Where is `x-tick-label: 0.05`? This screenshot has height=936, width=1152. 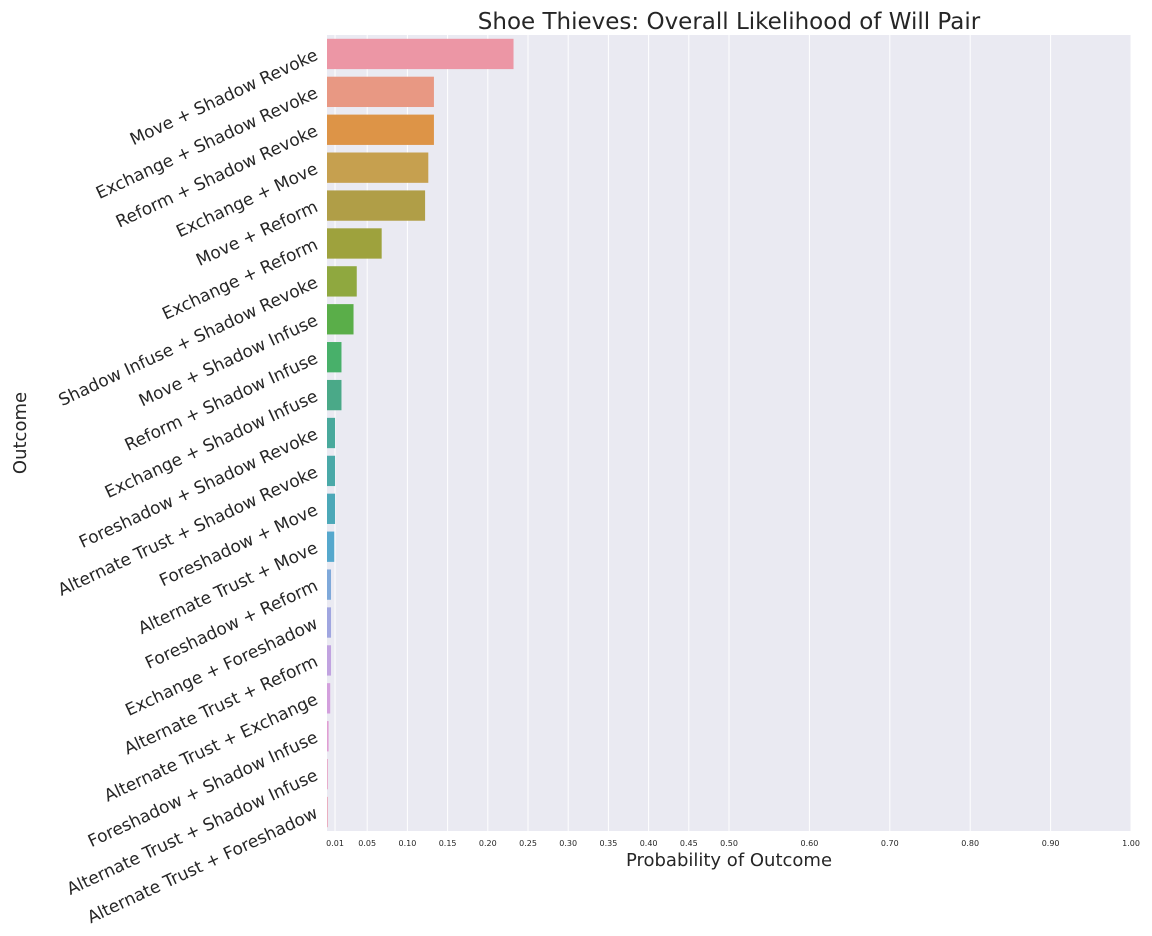 x-tick-label: 0.05 is located at coordinates (367, 843).